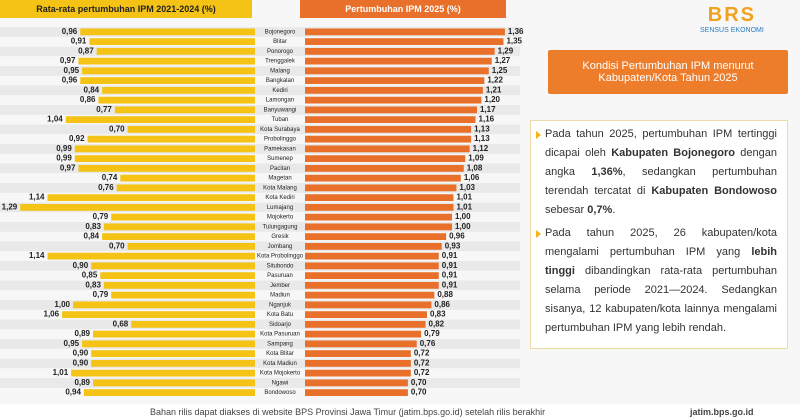 Image resolution: width=800 pixels, height=420 pixels. What do you see at coordinates (280, 71) in the screenshot?
I see `category-label: Malang` at bounding box center [280, 71].